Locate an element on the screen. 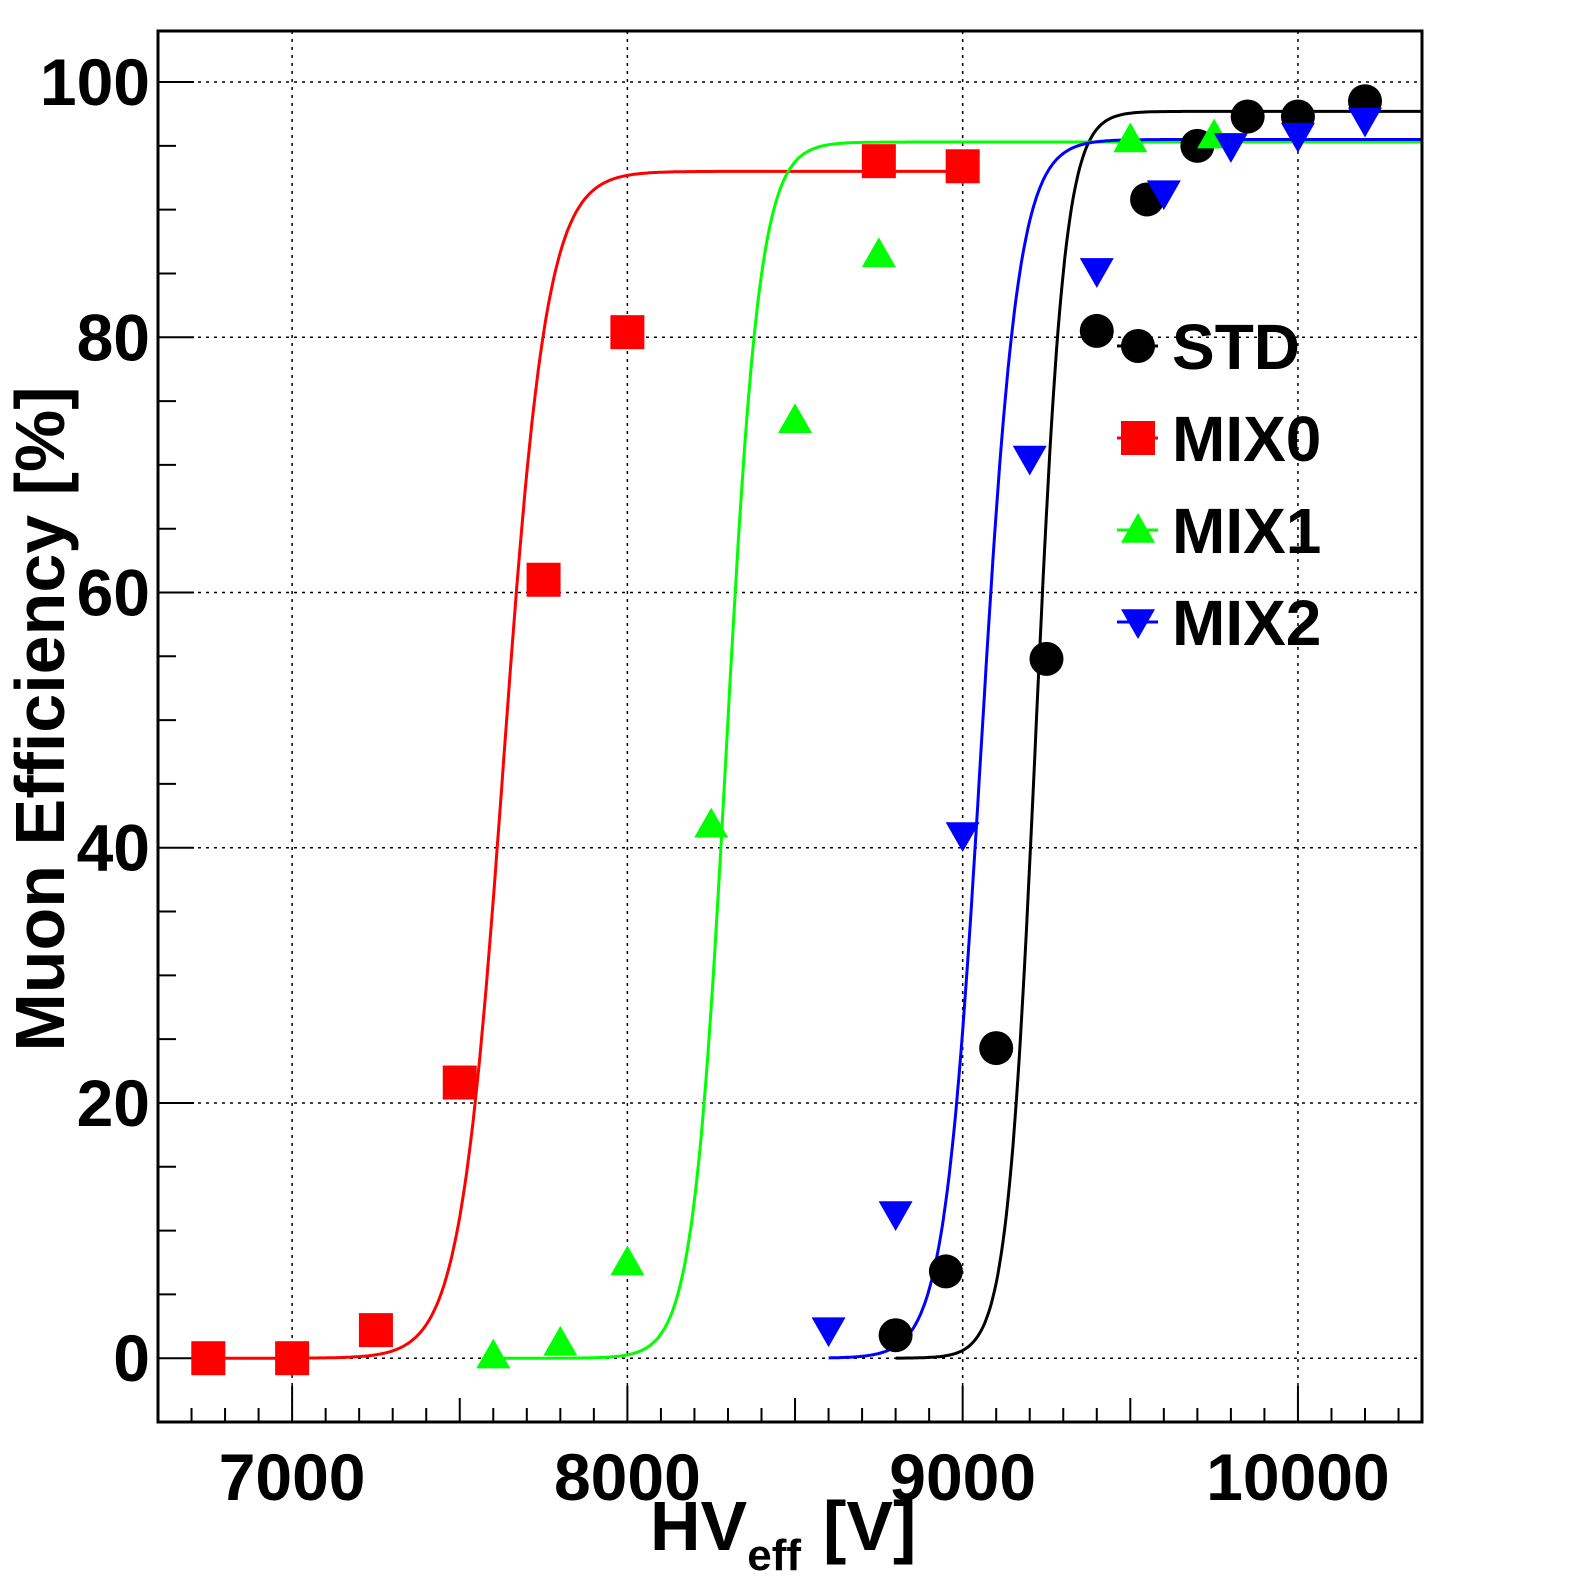  x-axis-title: HVeff [V] is located at coordinates (783, 1531).